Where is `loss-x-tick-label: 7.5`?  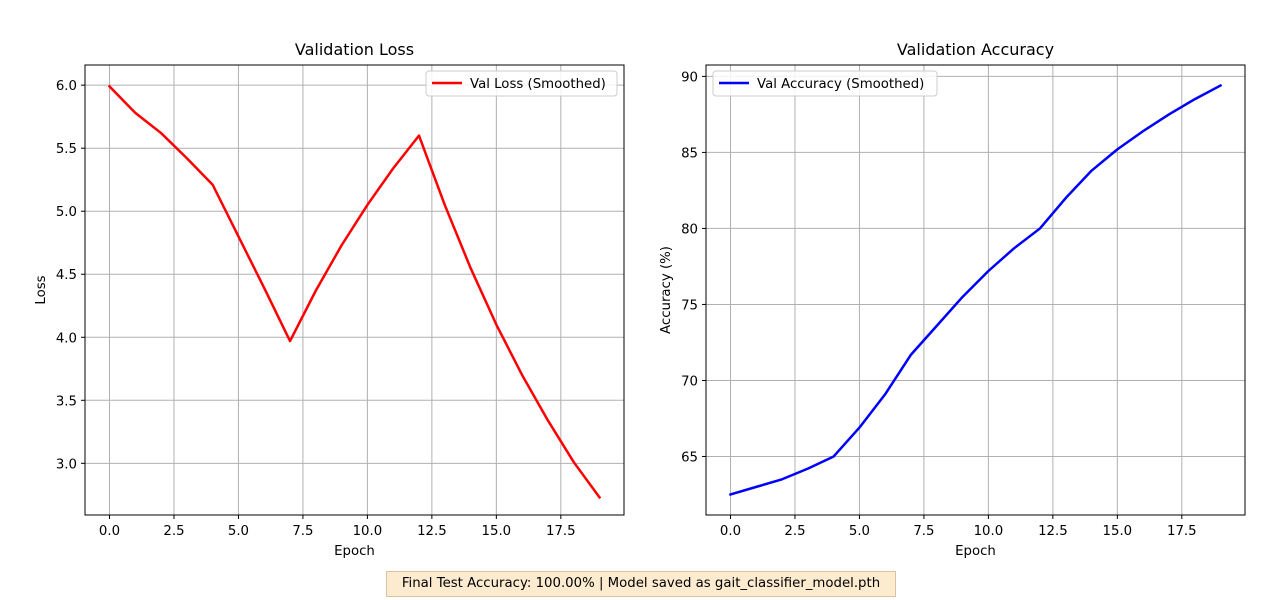
loss-x-tick-label: 7.5 is located at coordinates (302, 531).